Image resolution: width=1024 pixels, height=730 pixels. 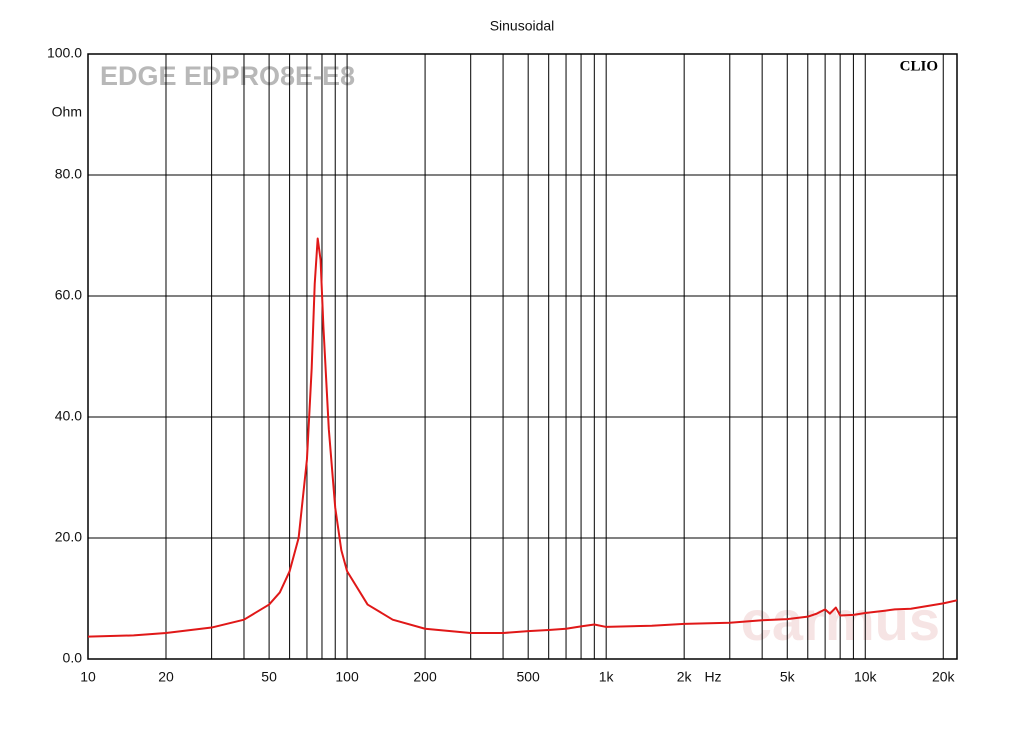 I want to click on x-tick-label: 2k, so click(x=685, y=677).